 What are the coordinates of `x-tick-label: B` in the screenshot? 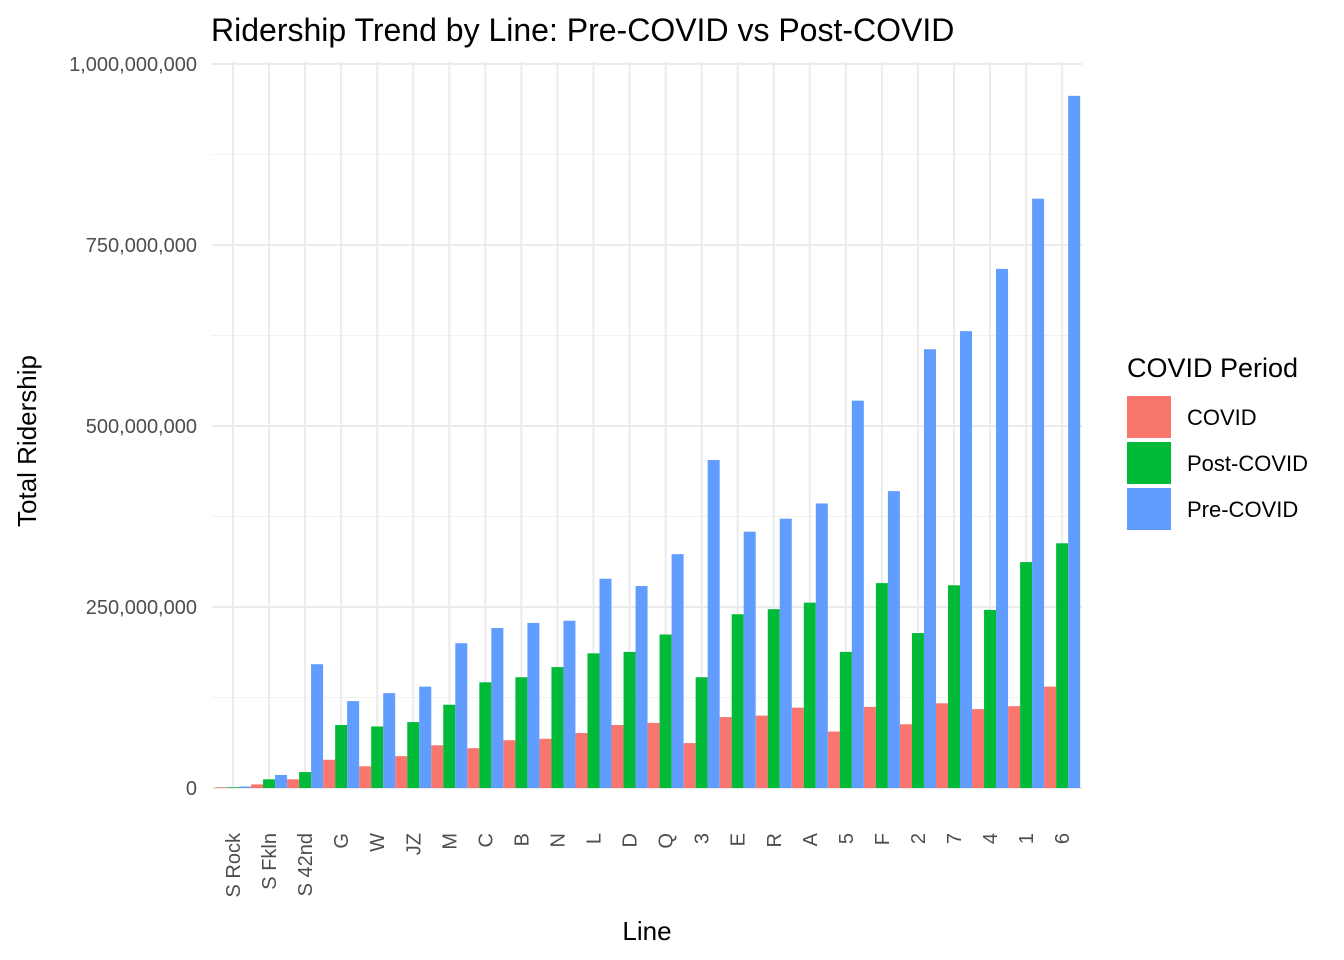 It's located at (522, 839).